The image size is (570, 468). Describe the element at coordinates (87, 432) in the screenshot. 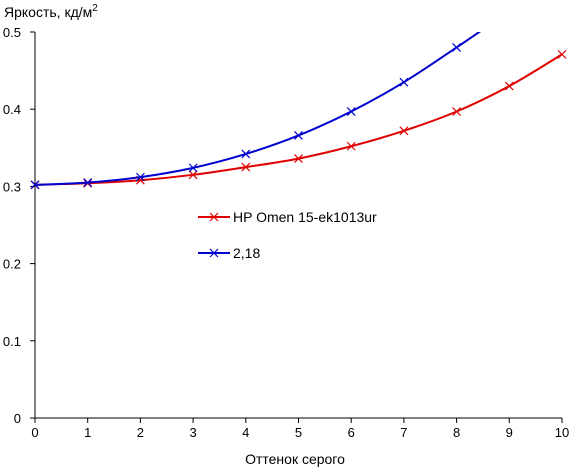

I see `x-tick-label: 1` at that location.